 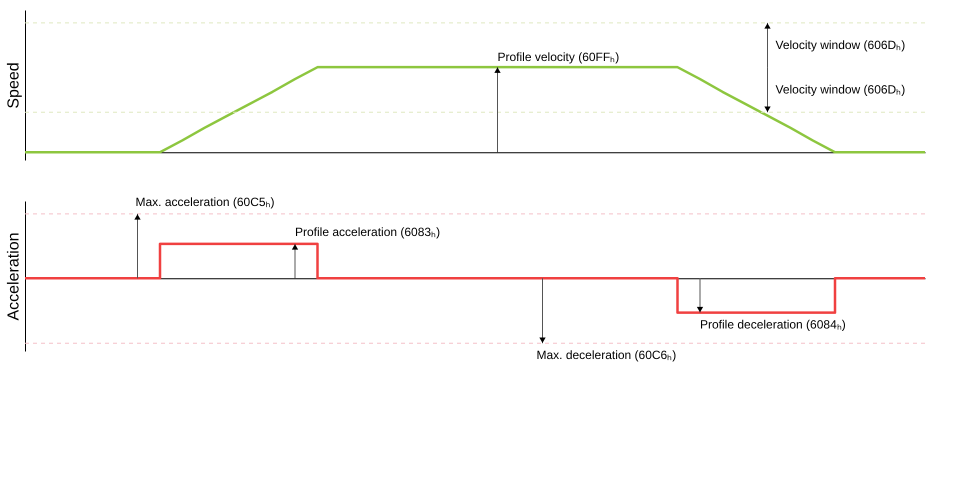 I want to click on text: Profile acceleration (6083ₕ), so click(x=367, y=231).